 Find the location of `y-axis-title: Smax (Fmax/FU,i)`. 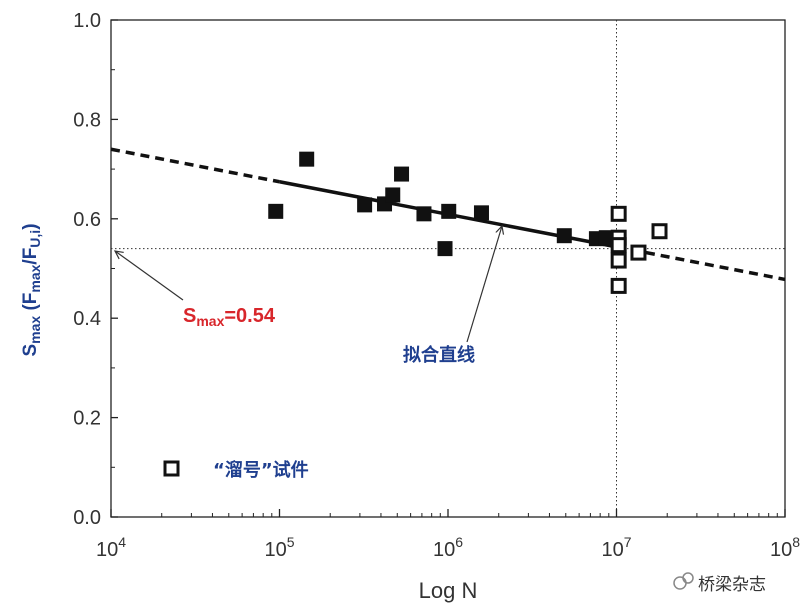

y-axis-title: Smax (Fmax/FU,i) is located at coordinates (31, 289).